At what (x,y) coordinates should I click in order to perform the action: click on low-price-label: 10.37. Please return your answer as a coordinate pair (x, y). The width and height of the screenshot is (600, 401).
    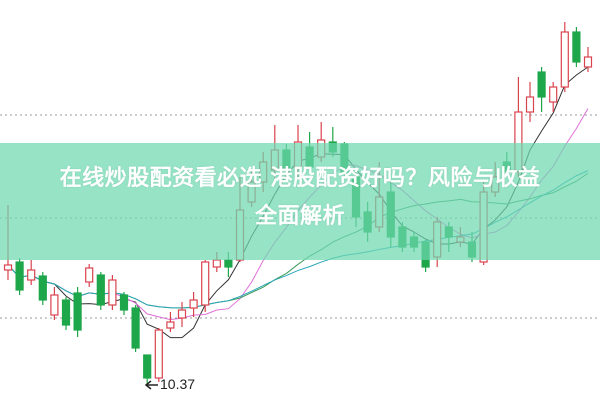
    Looking at the image, I should click on (178, 384).